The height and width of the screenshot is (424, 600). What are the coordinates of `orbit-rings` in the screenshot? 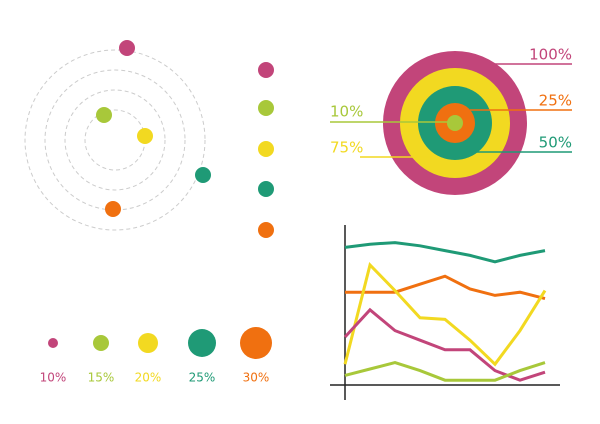 It's located at (115, 140).